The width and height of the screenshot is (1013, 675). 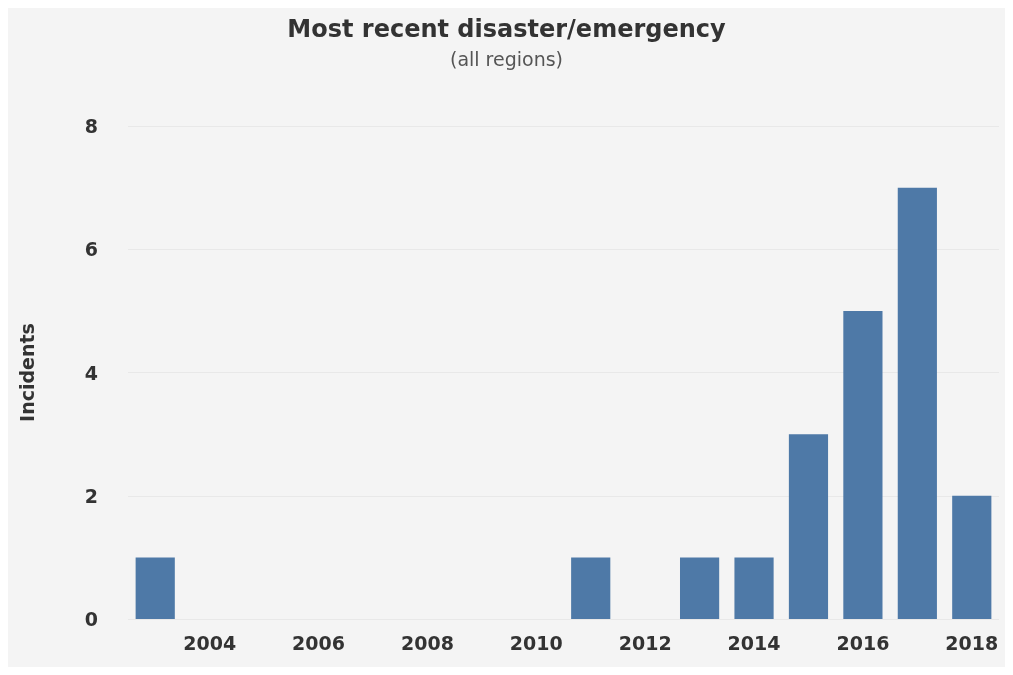 What do you see at coordinates (863, 642) in the screenshot?
I see `x-tick-label: 2016` at bounding box center [863, 642].